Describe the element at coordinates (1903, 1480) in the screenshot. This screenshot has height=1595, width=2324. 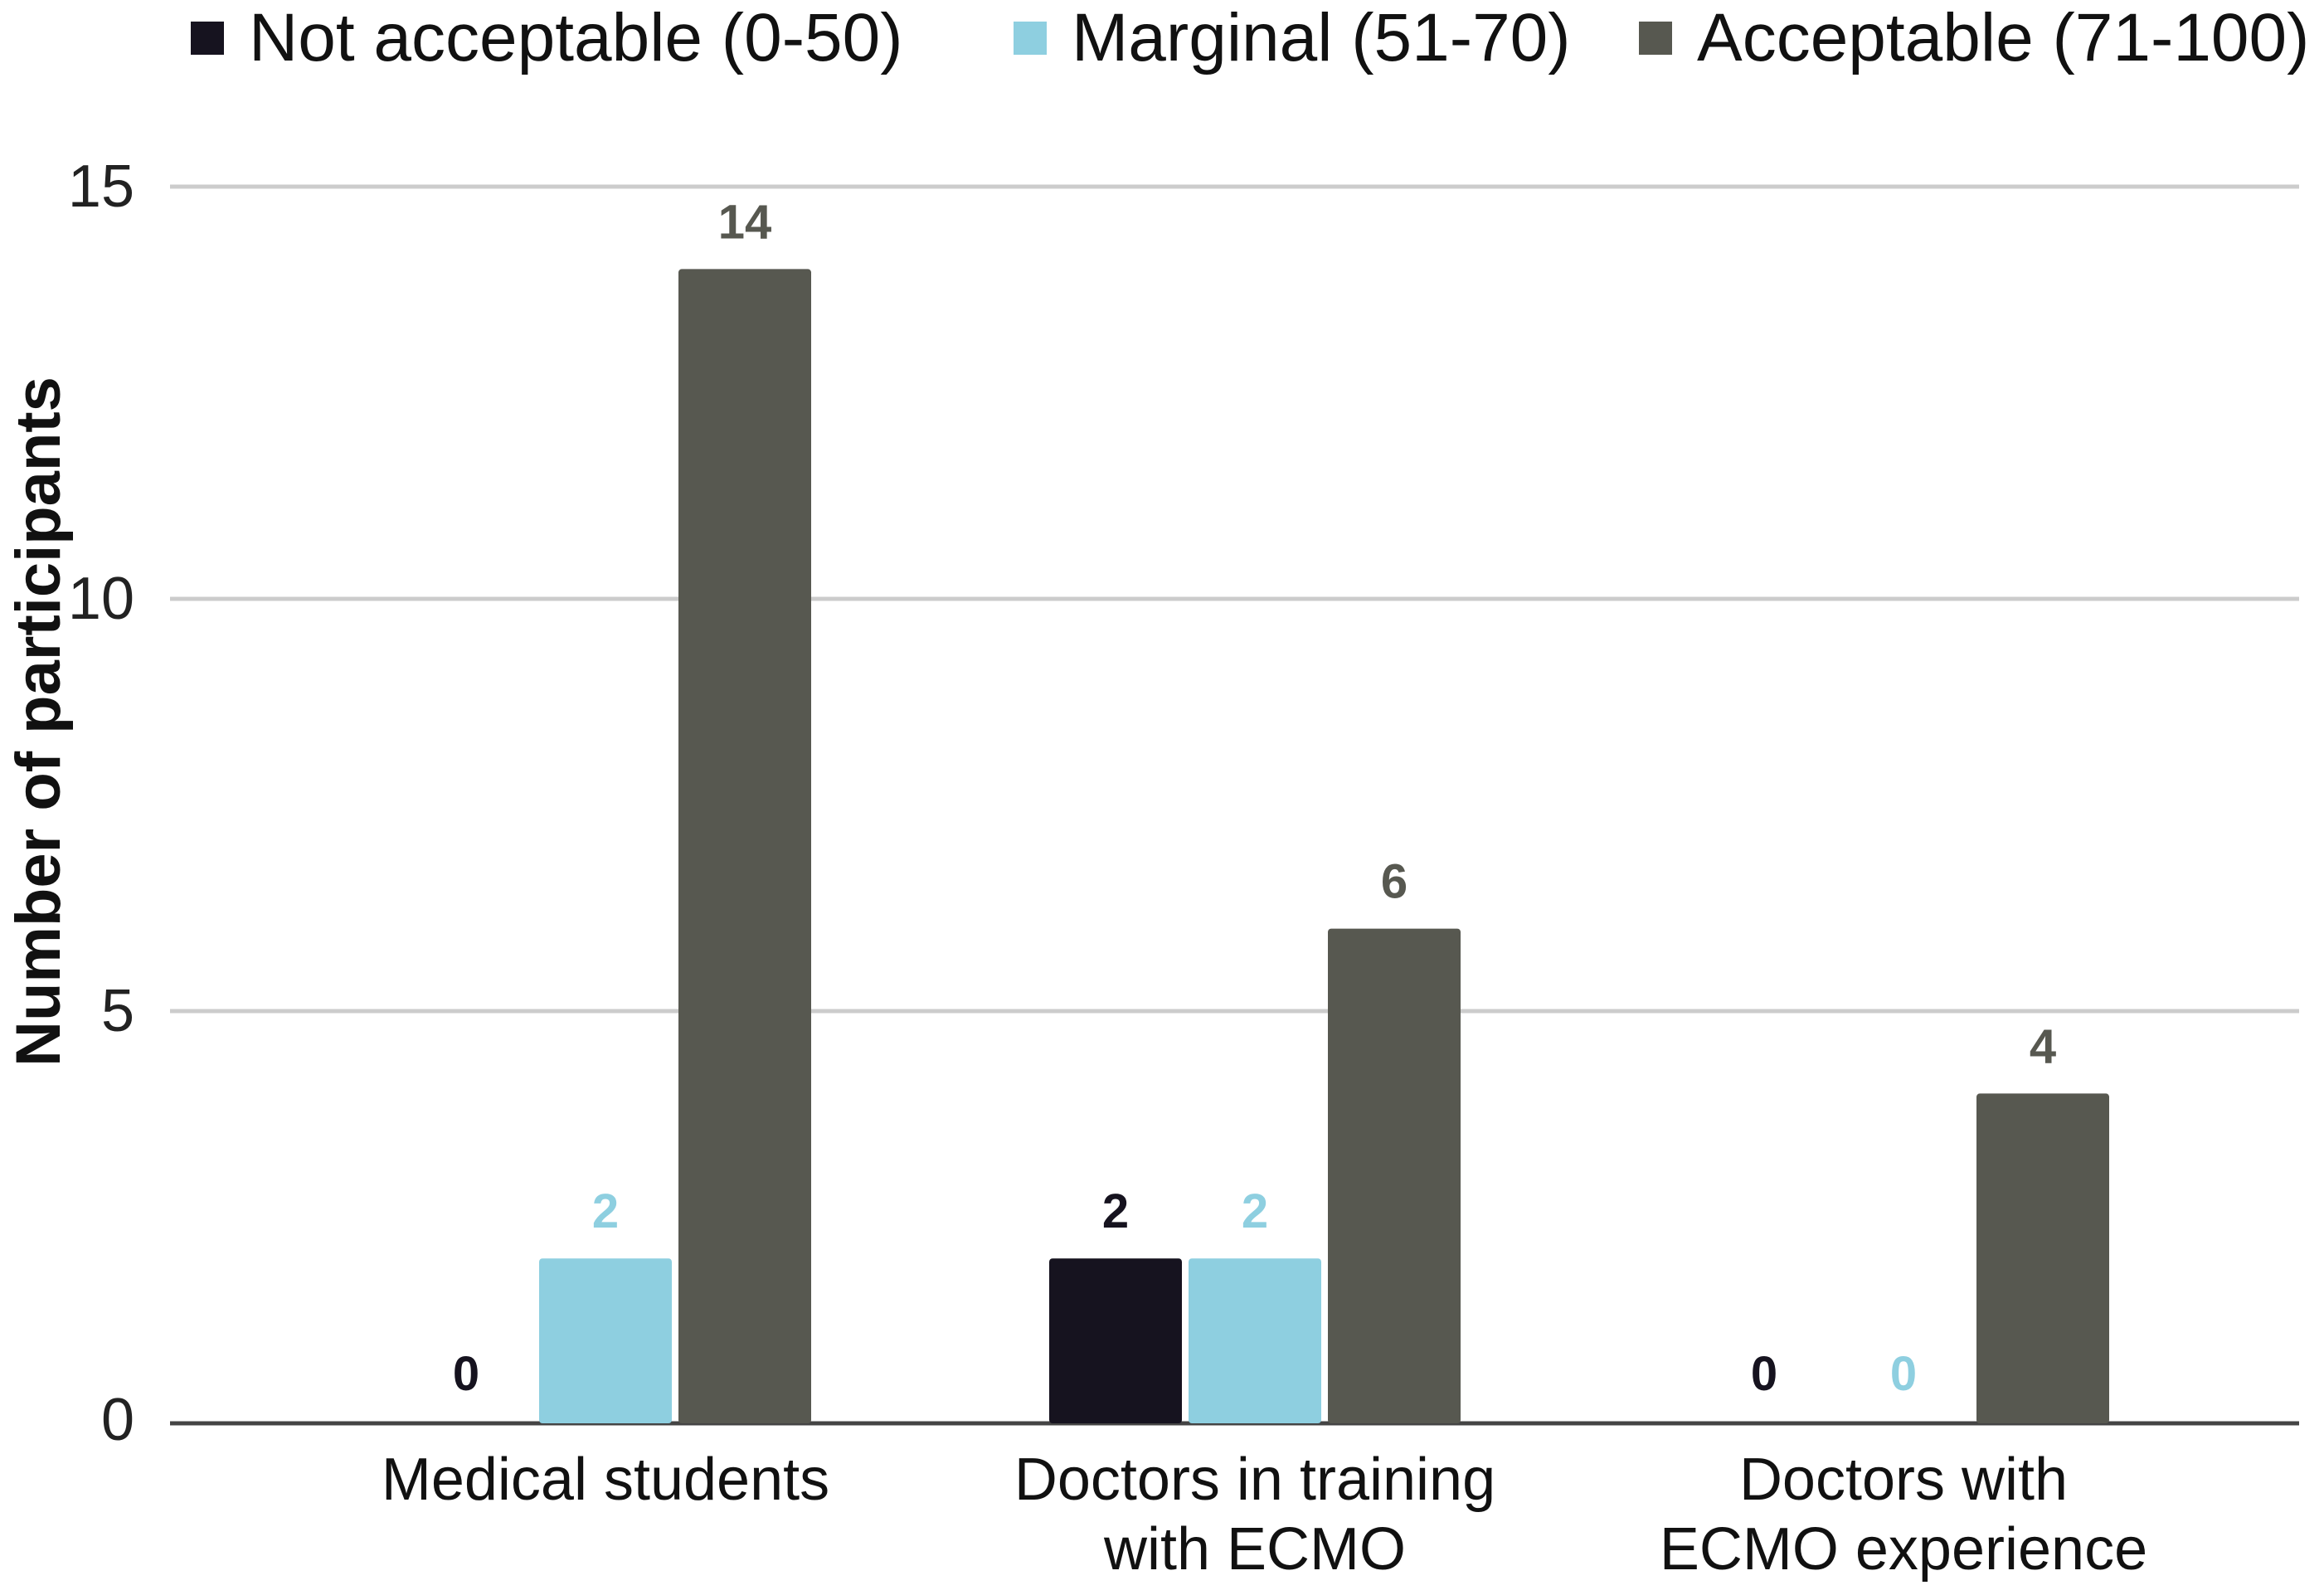
I see `x-category-label: Doctors with` at that location.